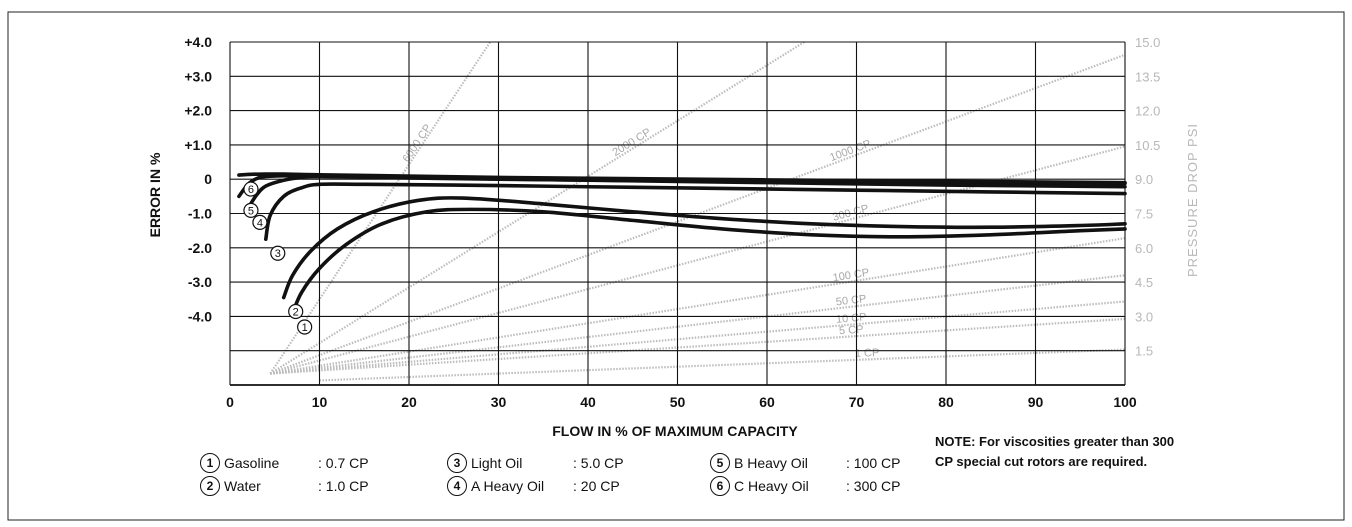  Describe the element at coordinates (284, 486) in the screenshot. I see `legend-item: 2 Water : 1.0 CP` at that location.